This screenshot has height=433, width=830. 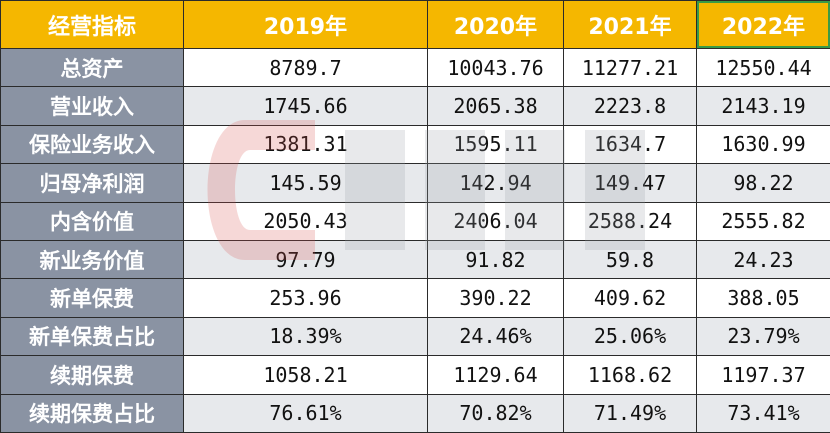 What do you see at coordinates (496, 298) in the screenshot?
I see `table-cell: 390.22` at bounding box center [496, 298].